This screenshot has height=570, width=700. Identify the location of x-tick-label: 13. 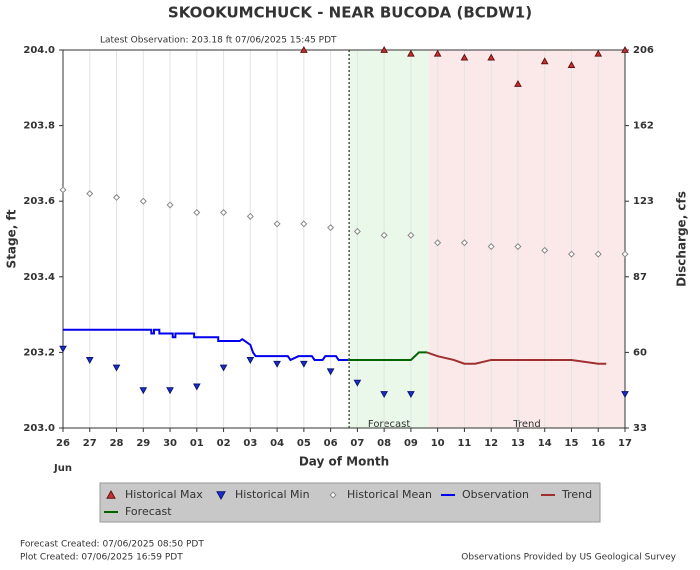
(518, 443).